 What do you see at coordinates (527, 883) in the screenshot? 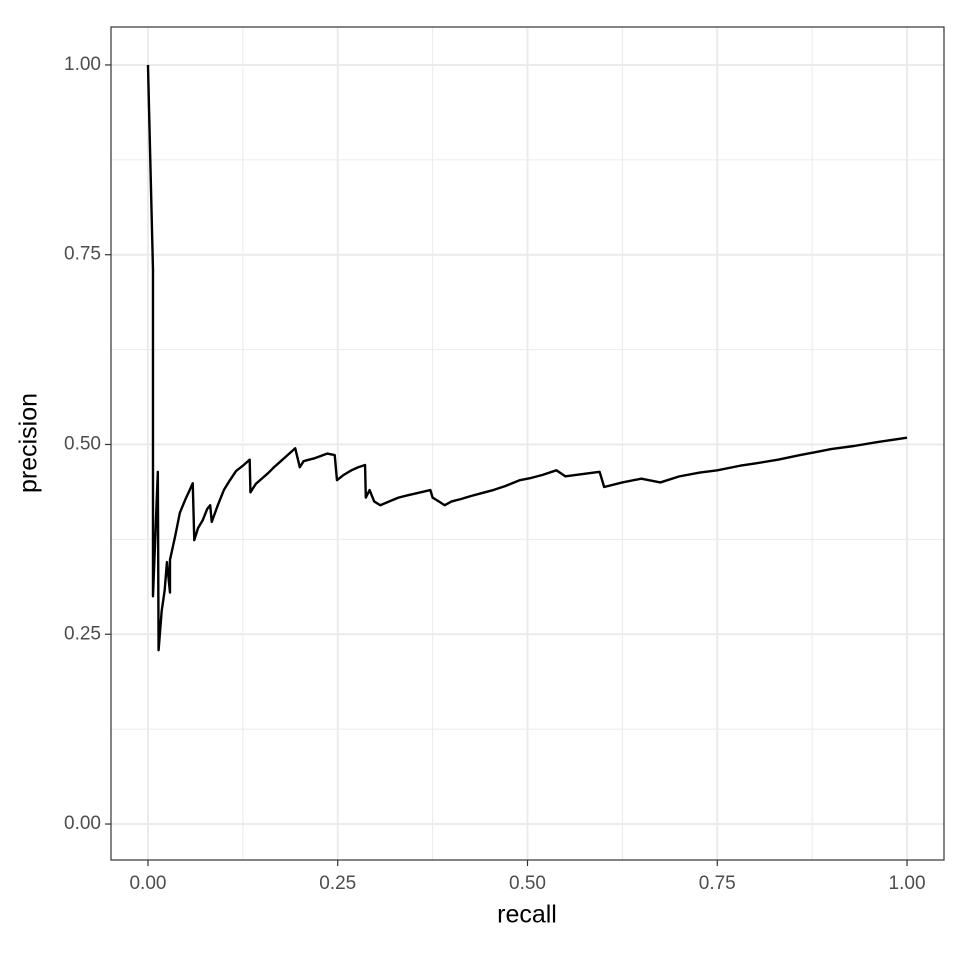
I see `x-tick-label: 0.50` at bounding box center [527, 883].